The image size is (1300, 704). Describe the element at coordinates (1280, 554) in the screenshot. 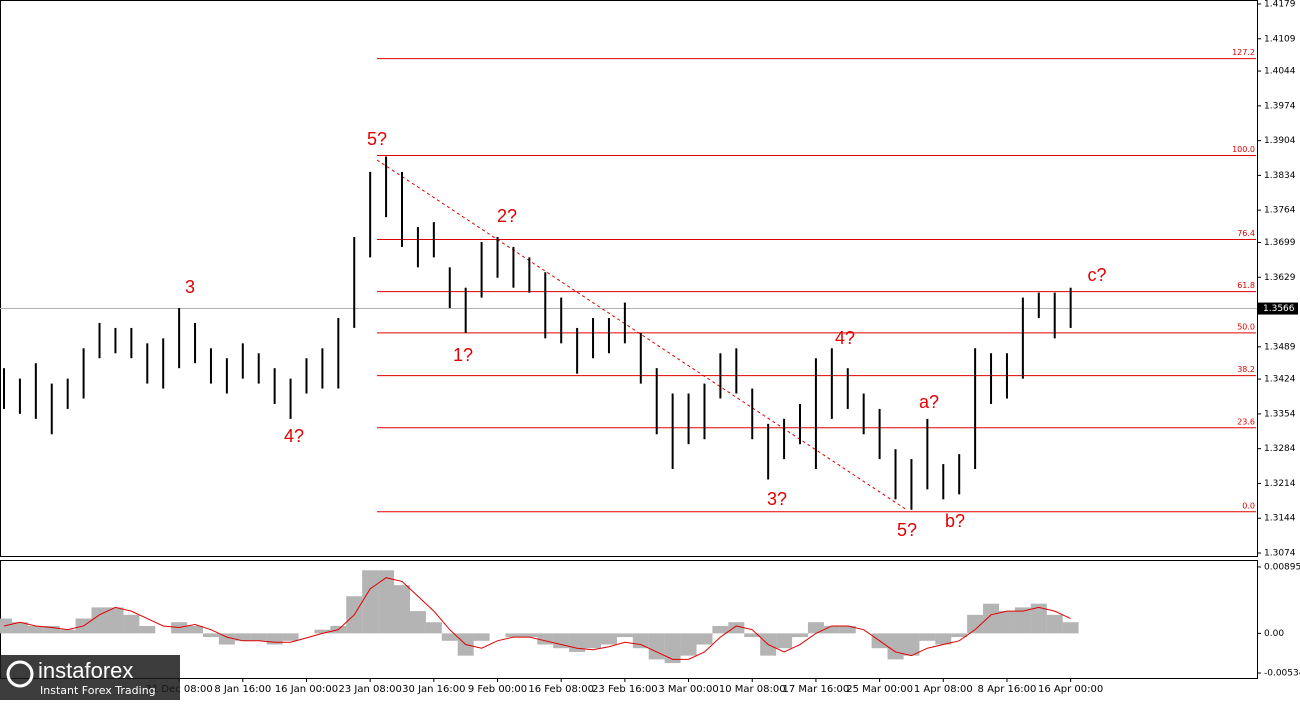

I see `y-tick-label: 1.3074` at that location.